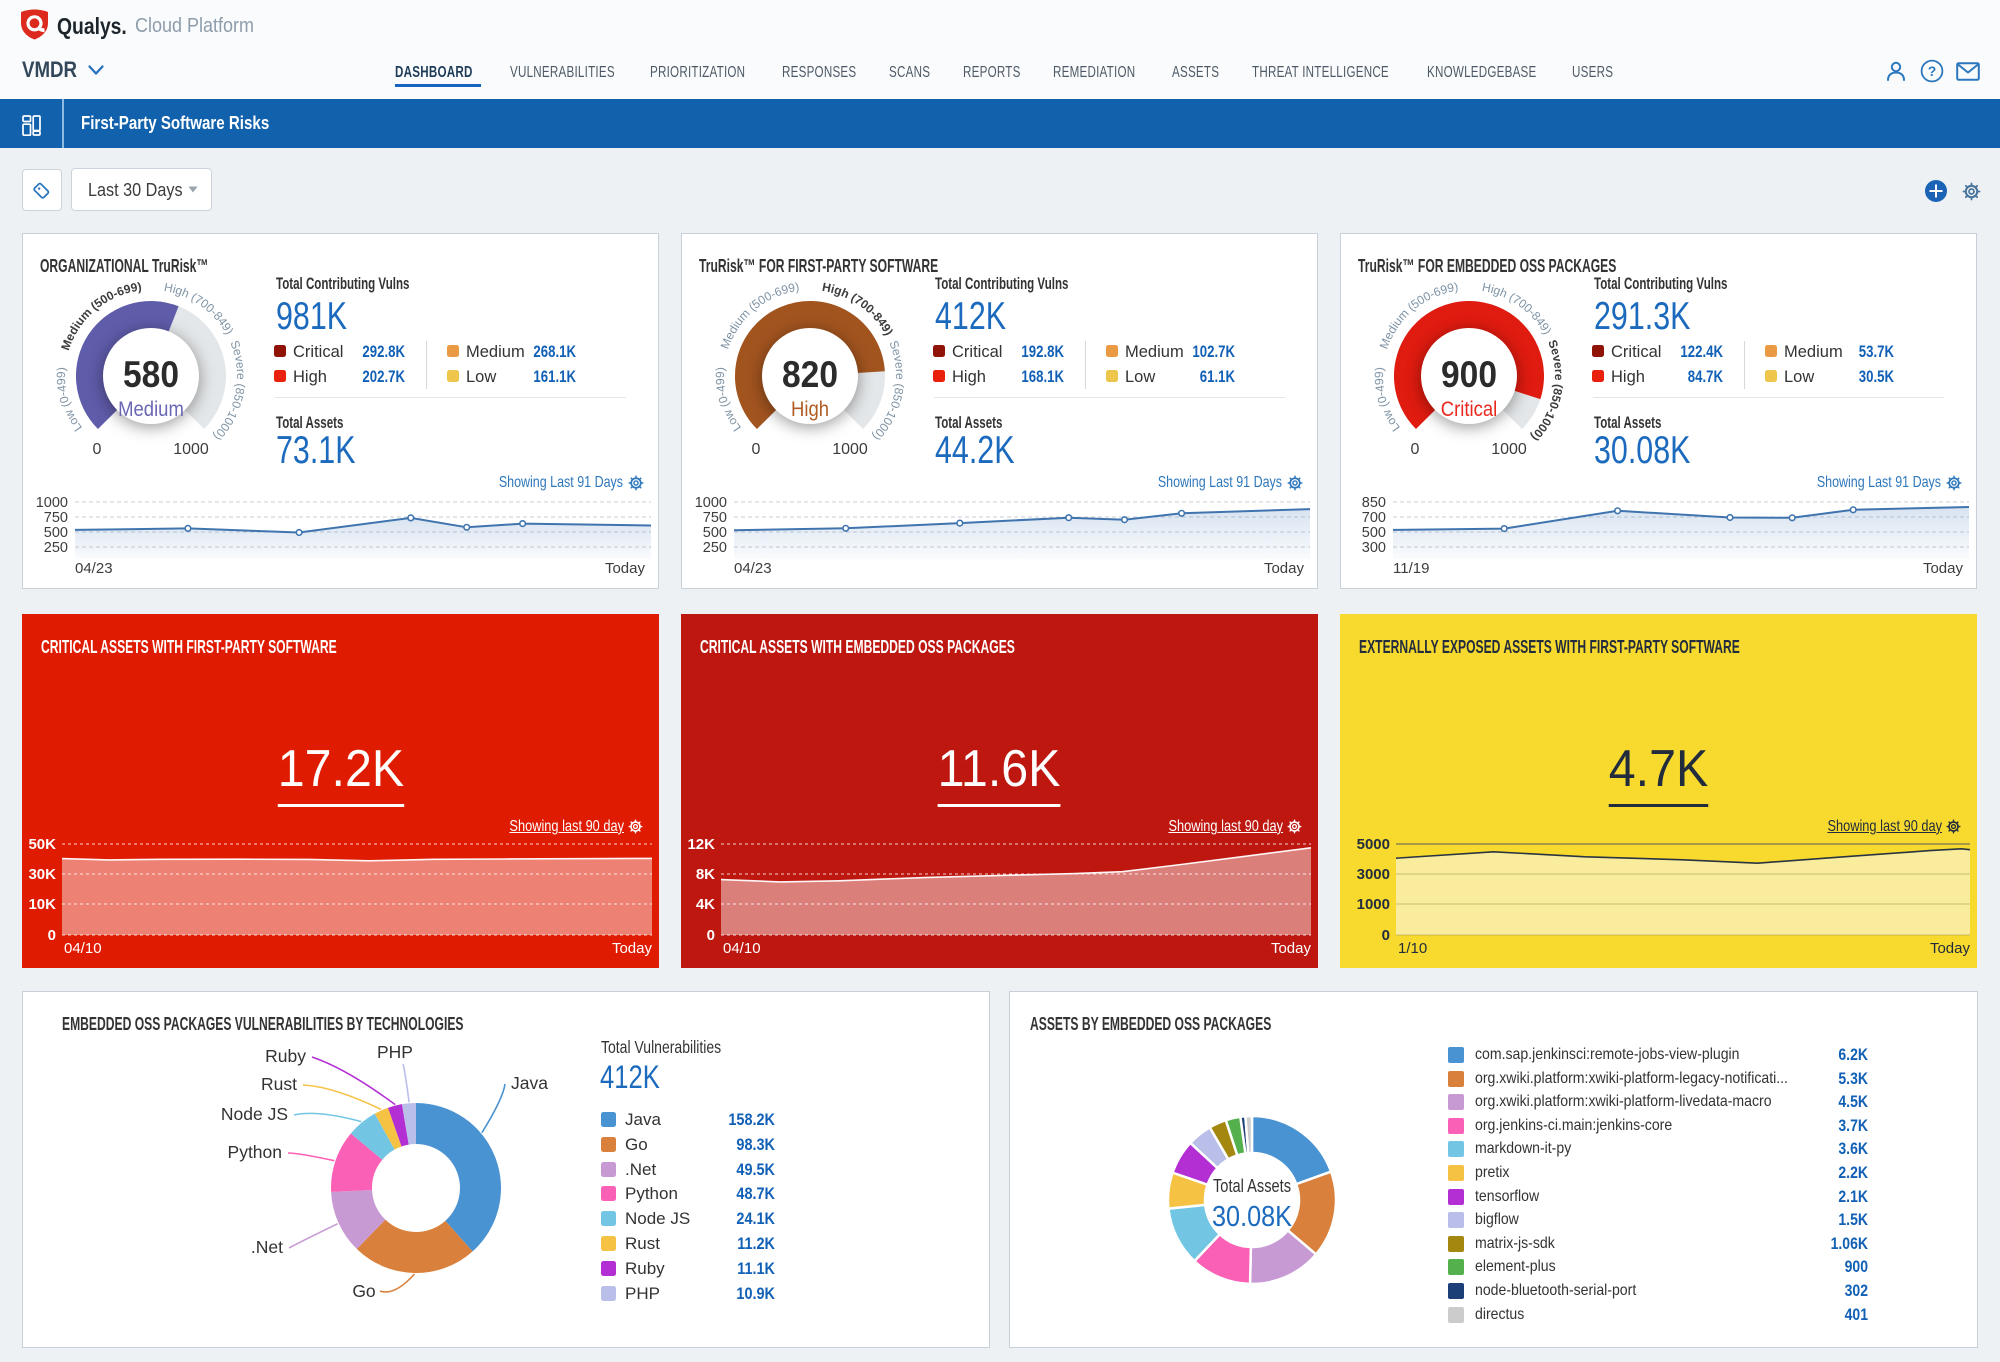 This screenshot has width=2000, height=1362. What do you see at coordinates (1374, 548) in the screenshot?
I see `svg-text: 300` at bounding box center [1374, 548].